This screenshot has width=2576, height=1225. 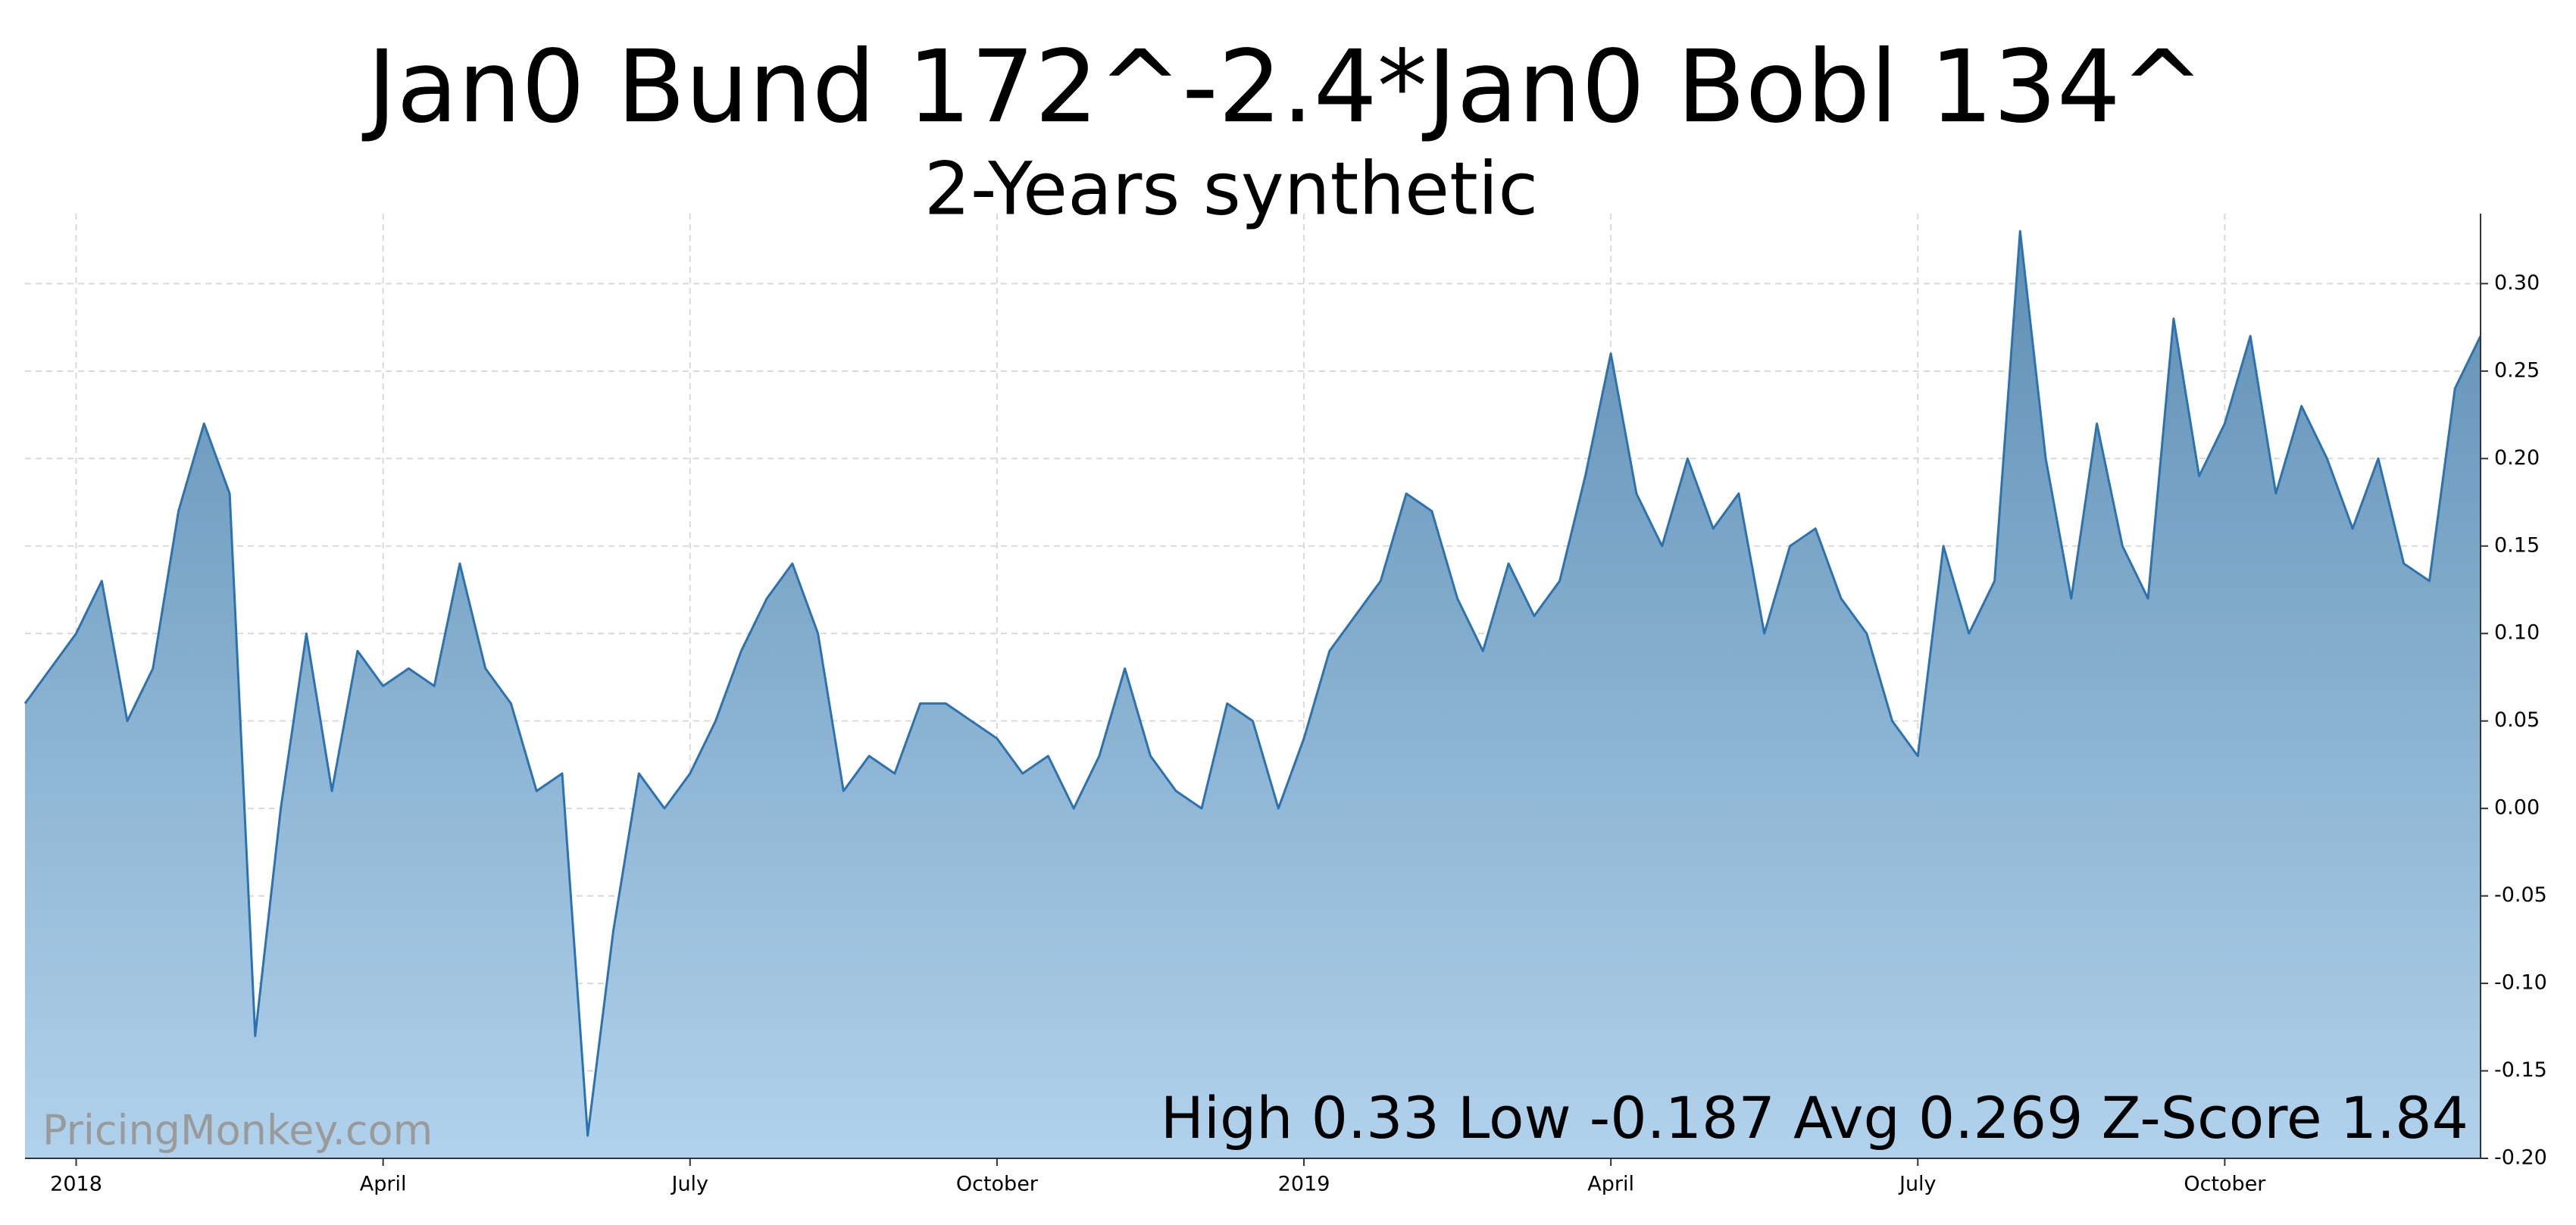 I want to click on x-tick-label: 2019, so click(x=1304, y=1184).